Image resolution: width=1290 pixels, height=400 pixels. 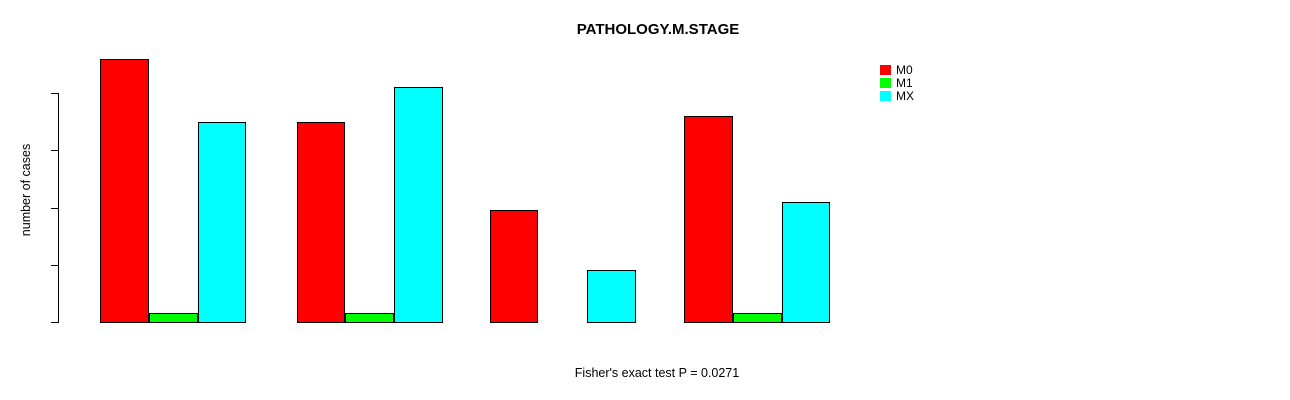 What do you see at coordinates (904, 70) in the screenshot?
I see `legend-label: M0` at bounding box center [904, 70].